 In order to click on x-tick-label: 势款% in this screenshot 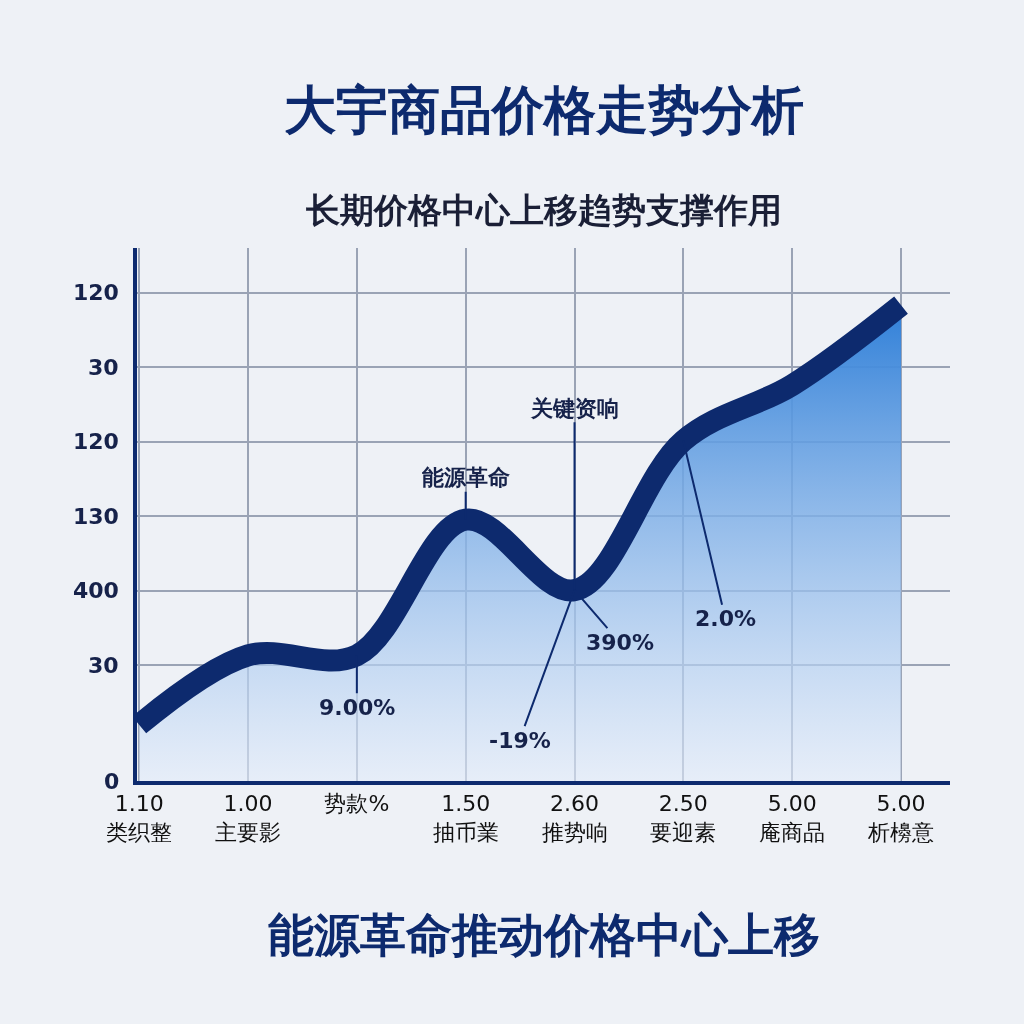, I will do `click(357, 804)`.